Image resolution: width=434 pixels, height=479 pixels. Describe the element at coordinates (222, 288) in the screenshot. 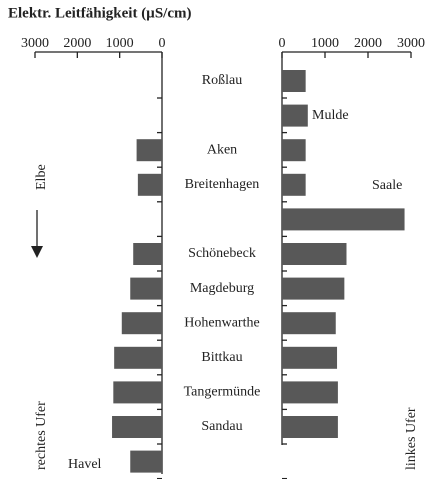

I see `category-label: Magdeburg` at that location.